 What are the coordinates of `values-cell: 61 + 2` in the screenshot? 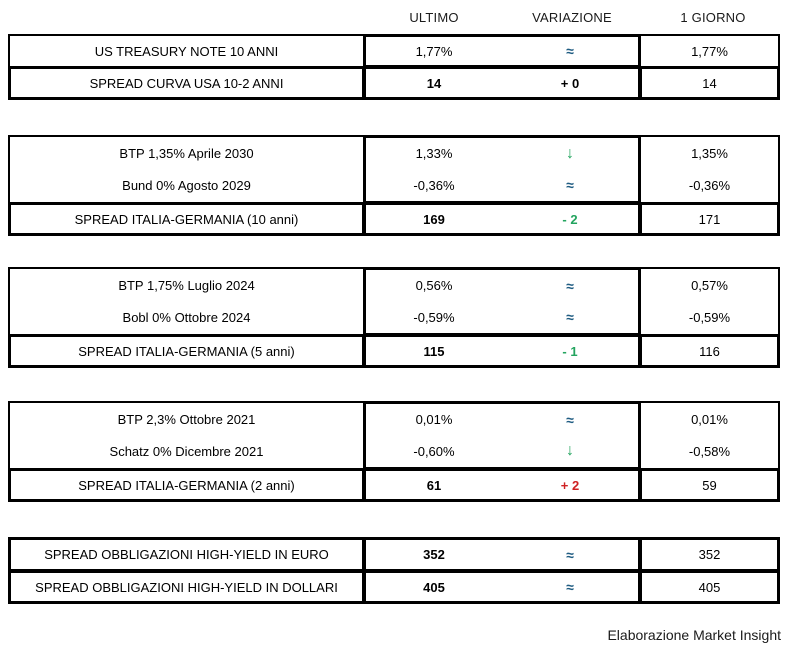 It's located at (502, 485).